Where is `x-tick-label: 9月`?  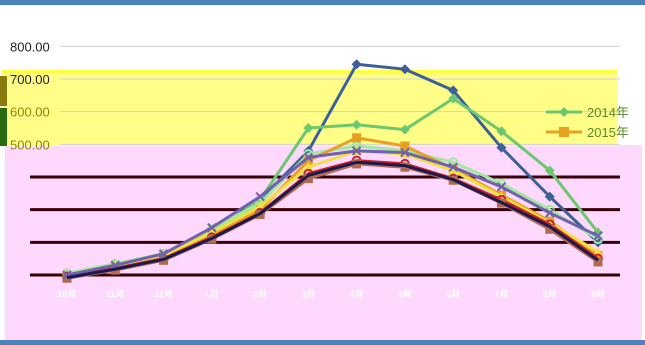 x-tick-label: 9月 is located at coordinates (598, 294).